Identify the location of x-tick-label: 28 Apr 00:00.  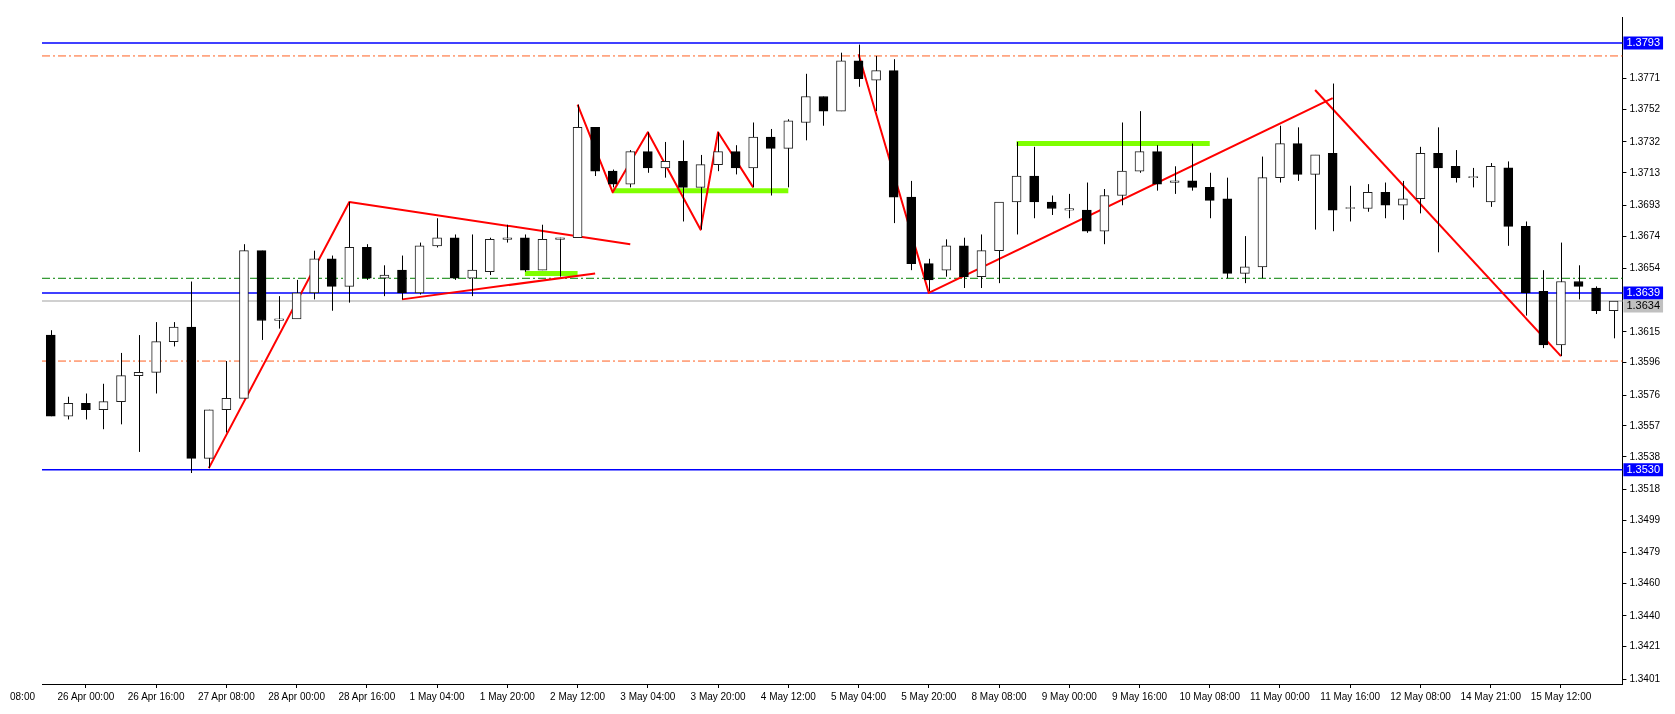
(297, 696).